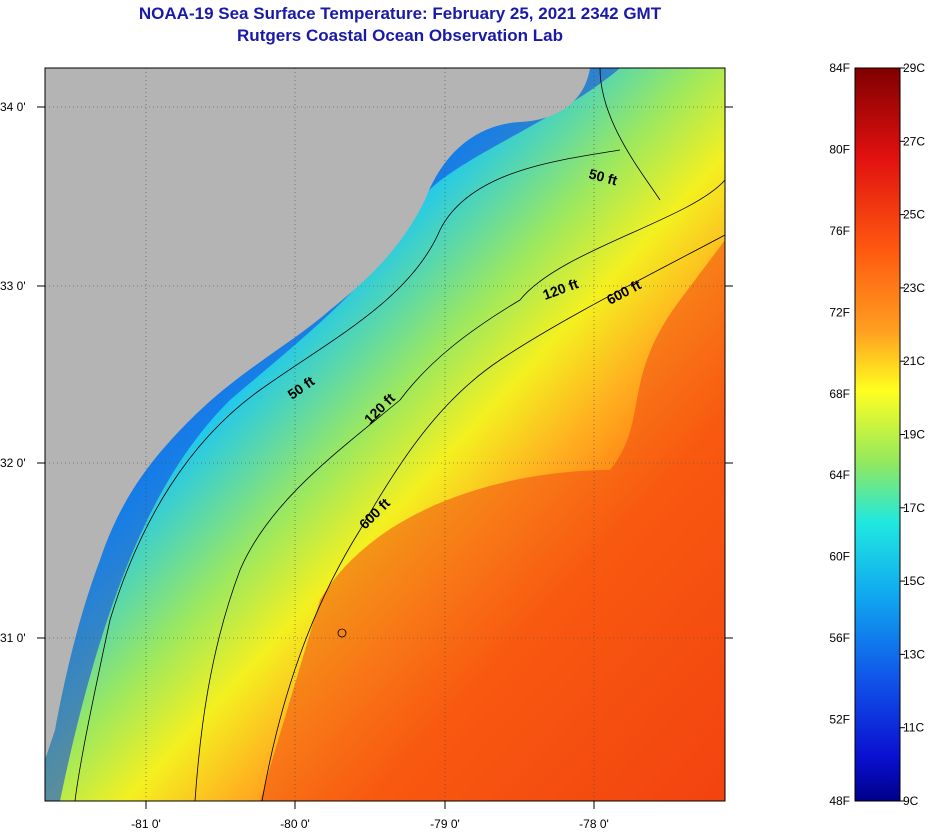 The height and width of the screenshot is (832, 928). Describe the element at coordinates (839, 68) in the screenshot. I see `colorbar-f-label: 84F` at that location.